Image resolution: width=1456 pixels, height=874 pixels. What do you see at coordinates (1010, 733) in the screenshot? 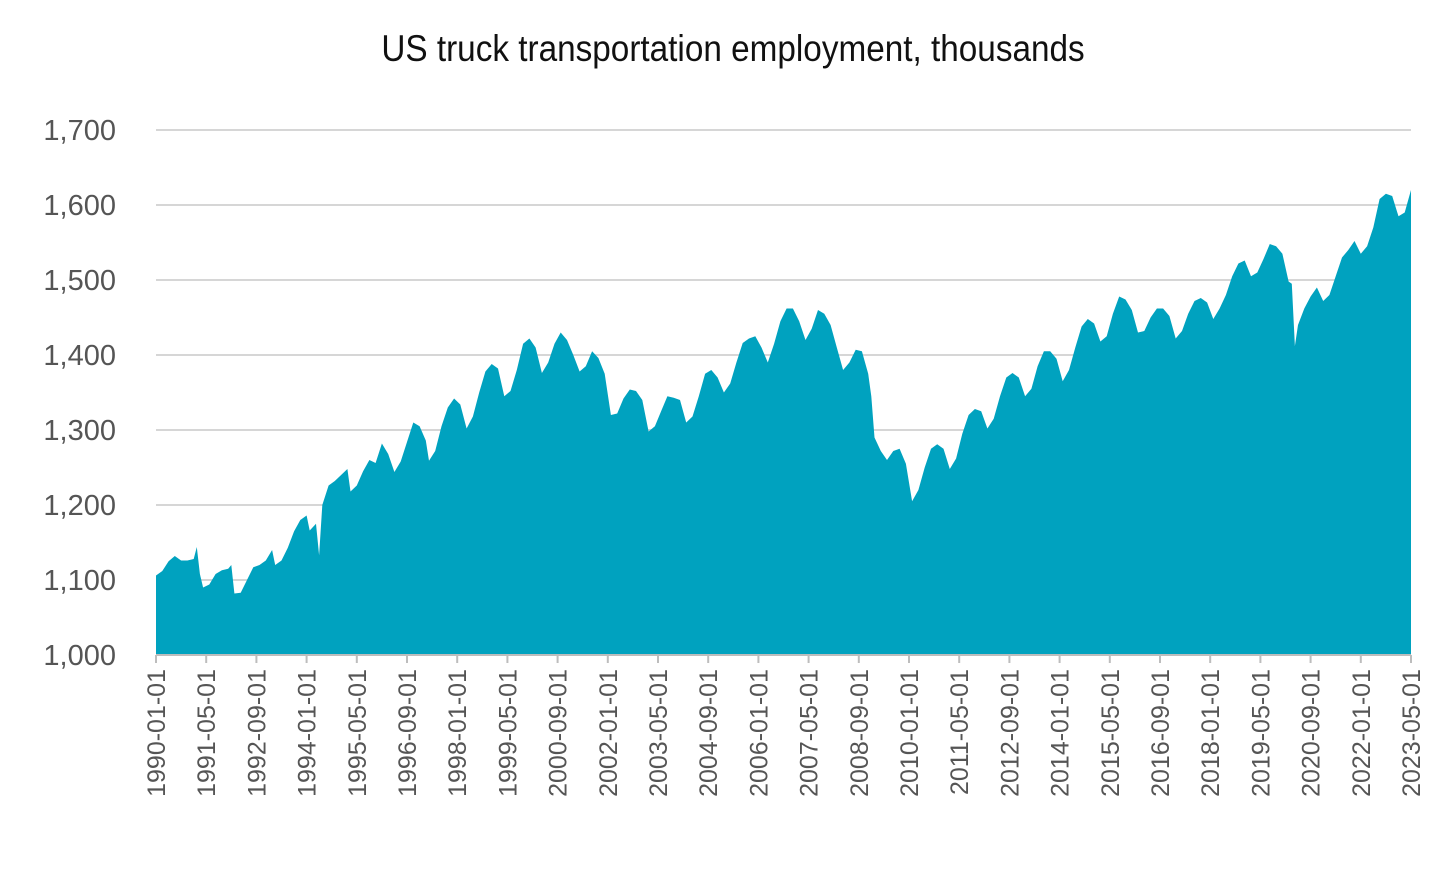
I see `x-tick-label: 2012-09-01` at bounding box center [1010, 733].